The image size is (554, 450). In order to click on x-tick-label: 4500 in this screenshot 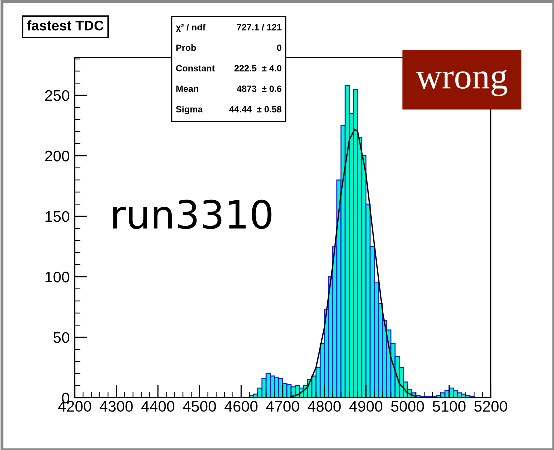, I will do `click(199, 406)`.